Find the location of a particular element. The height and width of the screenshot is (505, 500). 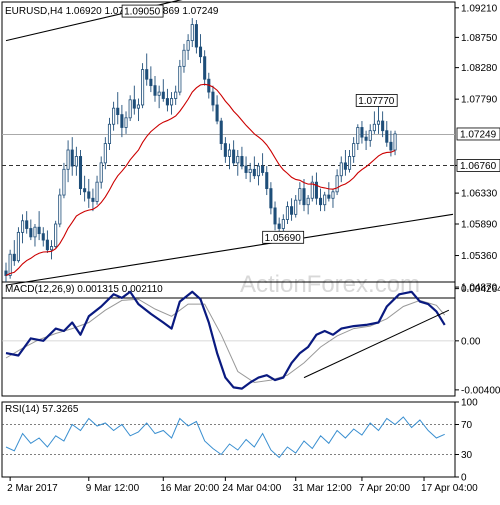

support-level-box is located at coordinates (478, 165).